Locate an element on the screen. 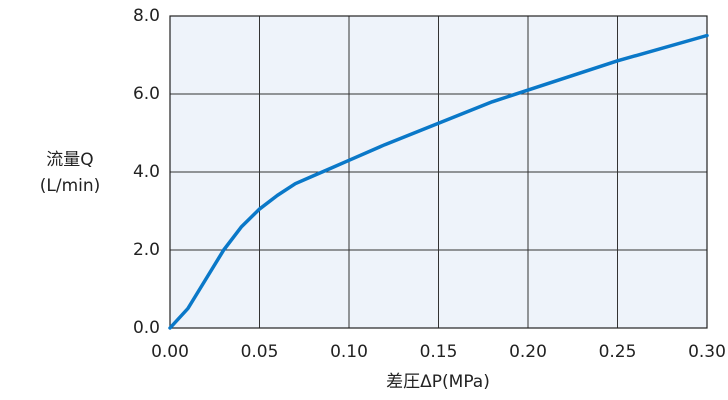  x-tick-label: 0.15 is located at coordinates (439, 352).